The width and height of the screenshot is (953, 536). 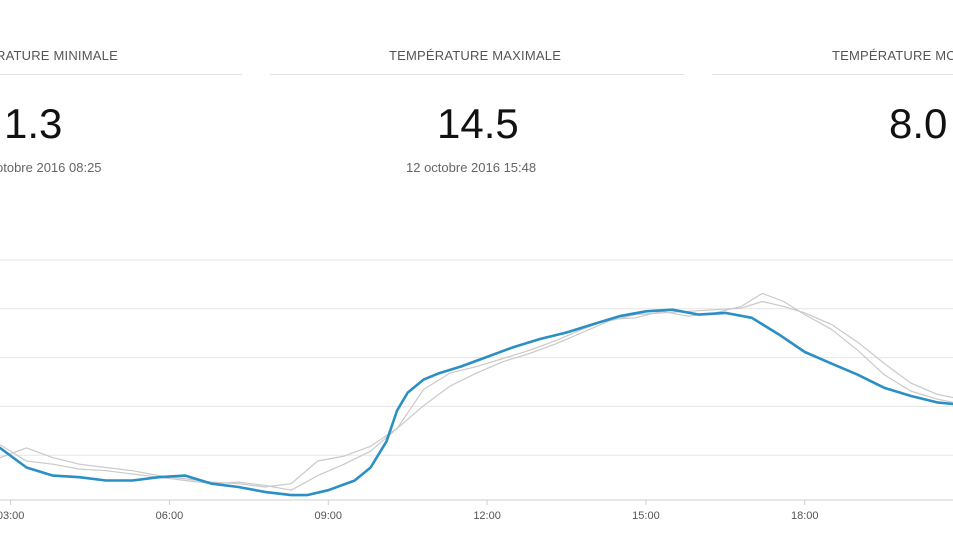 What do you see at coordinates (328, 516) in the screenshot?
I see `x-tick-label: 09:00` at bounding box center [328, 516].